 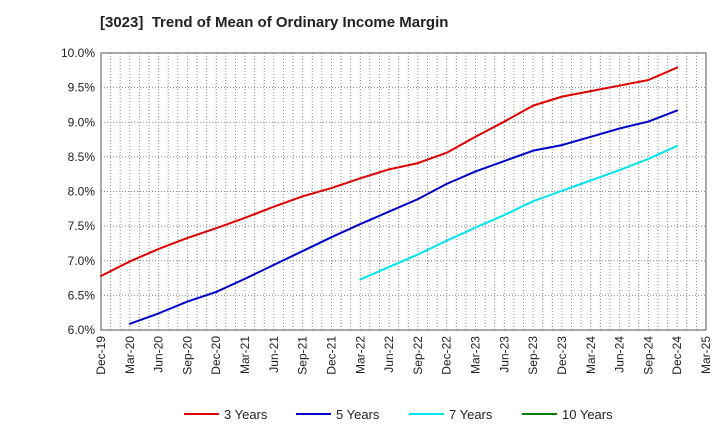 I want to click on x-tick-label: Dec-19, so click(x=101, y=355).